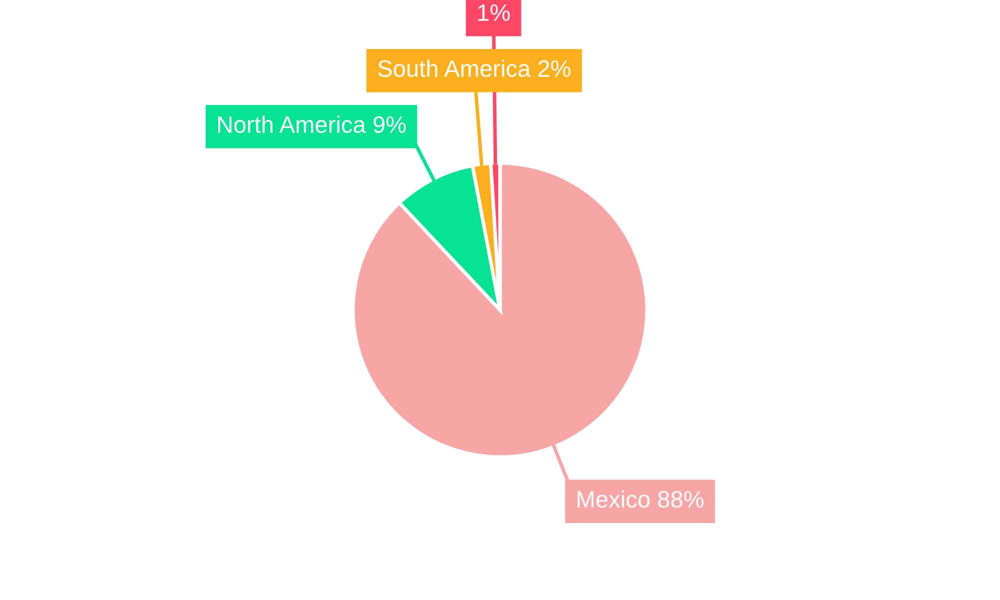  I want to click on data-label: 1%, so click(494, 12).